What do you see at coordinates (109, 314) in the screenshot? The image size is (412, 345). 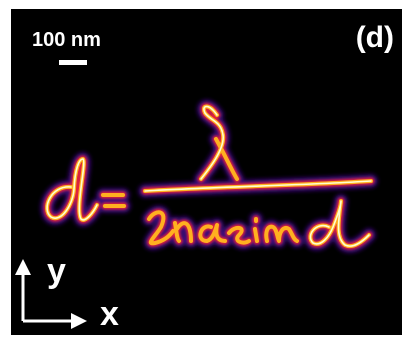 I see `axis-x-label: x` at bounding box center [109, 314].